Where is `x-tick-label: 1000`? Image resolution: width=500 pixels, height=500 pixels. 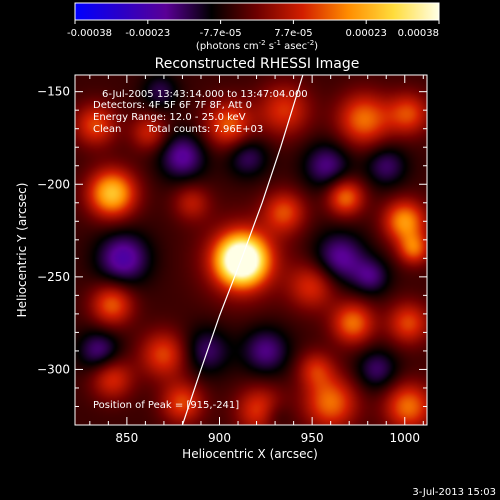 x-tick-label: 1000 is located at coordinates (404, 438).